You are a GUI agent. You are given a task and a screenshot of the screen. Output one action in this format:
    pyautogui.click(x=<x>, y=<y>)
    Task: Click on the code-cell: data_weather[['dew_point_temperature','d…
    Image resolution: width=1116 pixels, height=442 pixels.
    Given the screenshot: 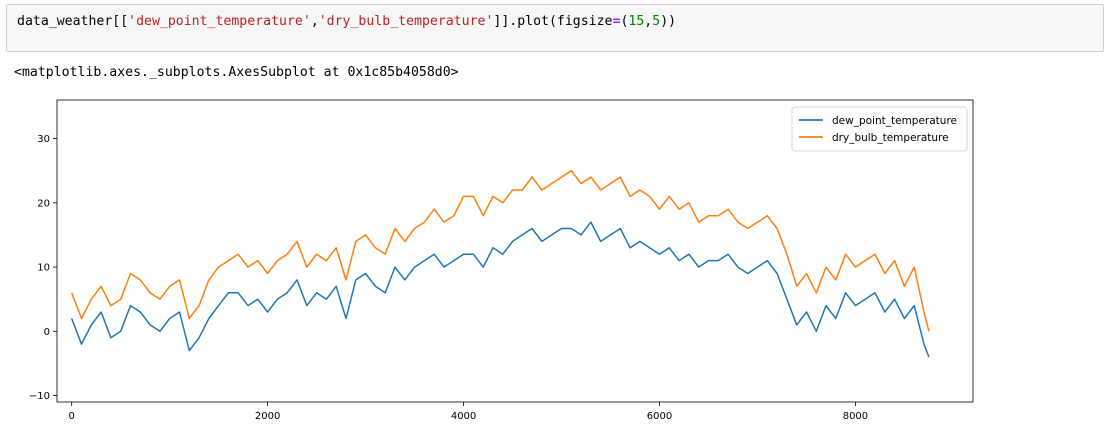 What is the action you would take?
    pyautogui.click(x=555, y=28)
    